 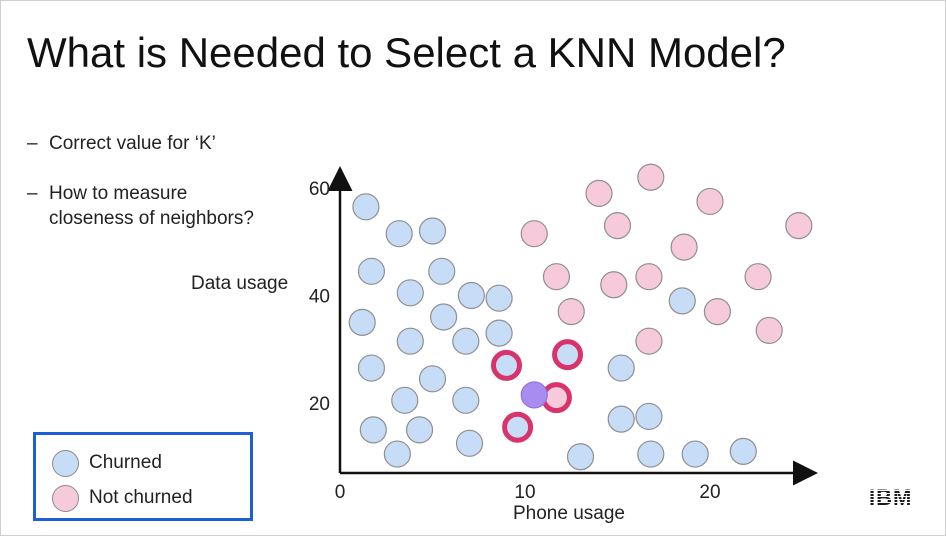 I want to click on x-axis-label: Phone usage, so click(x=569, y=513).